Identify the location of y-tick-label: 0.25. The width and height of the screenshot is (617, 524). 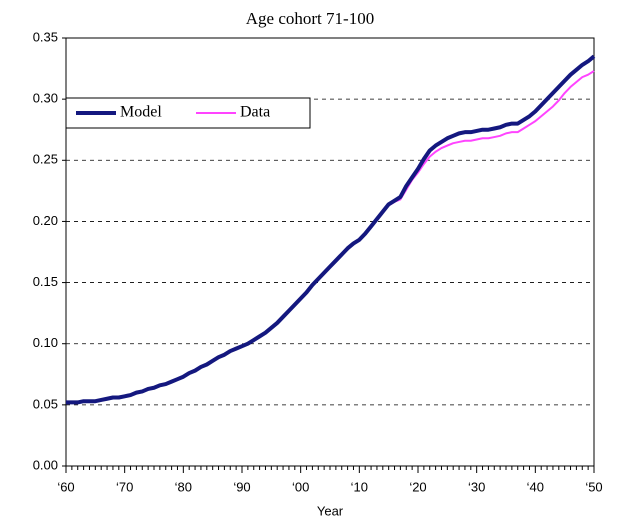
(45, 159).